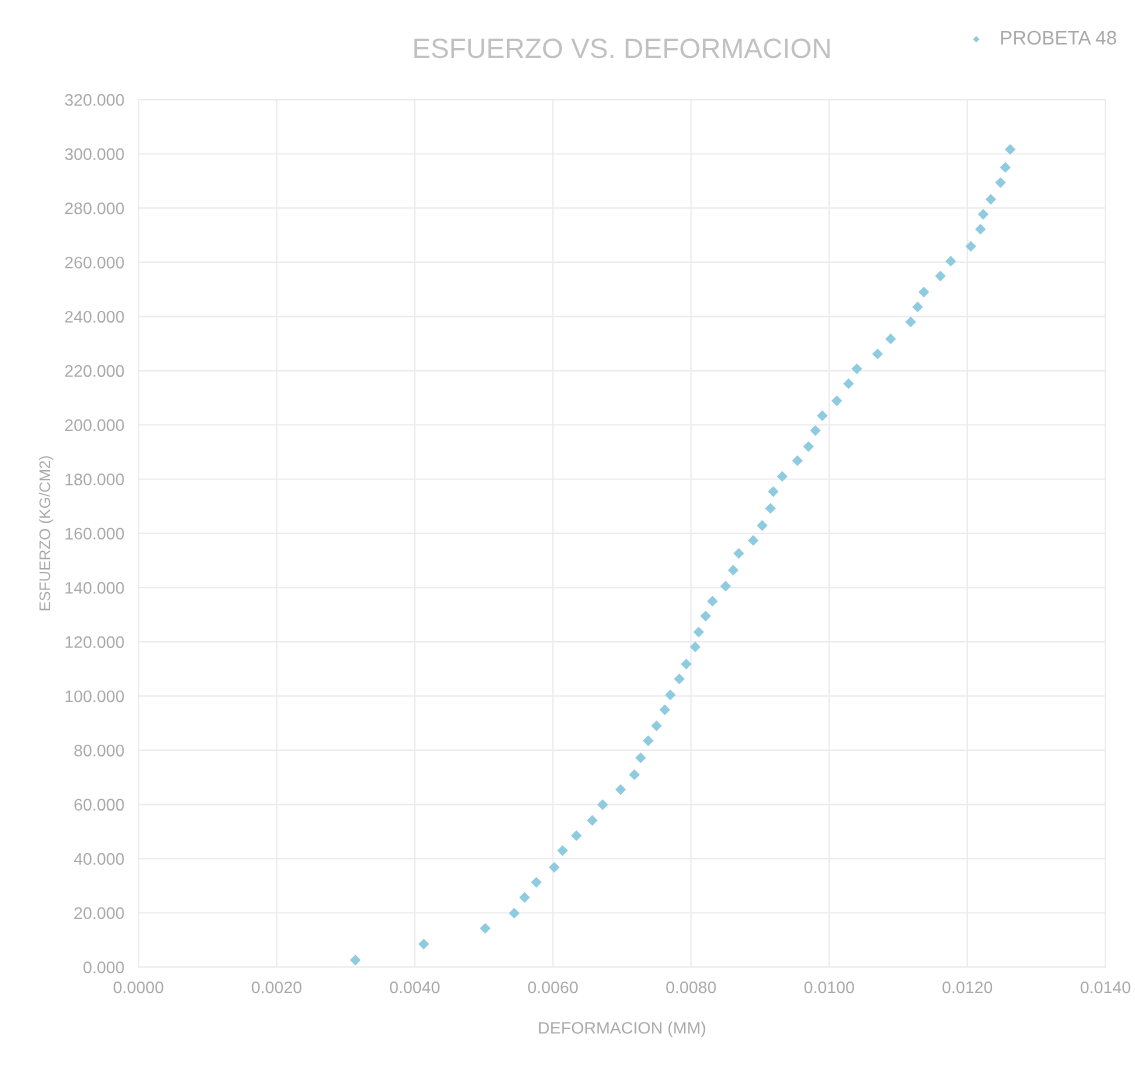 The height and width of the screenshot is (1071, 1135). I want to click on y-tick-label: 240.000, so click(94, 316).